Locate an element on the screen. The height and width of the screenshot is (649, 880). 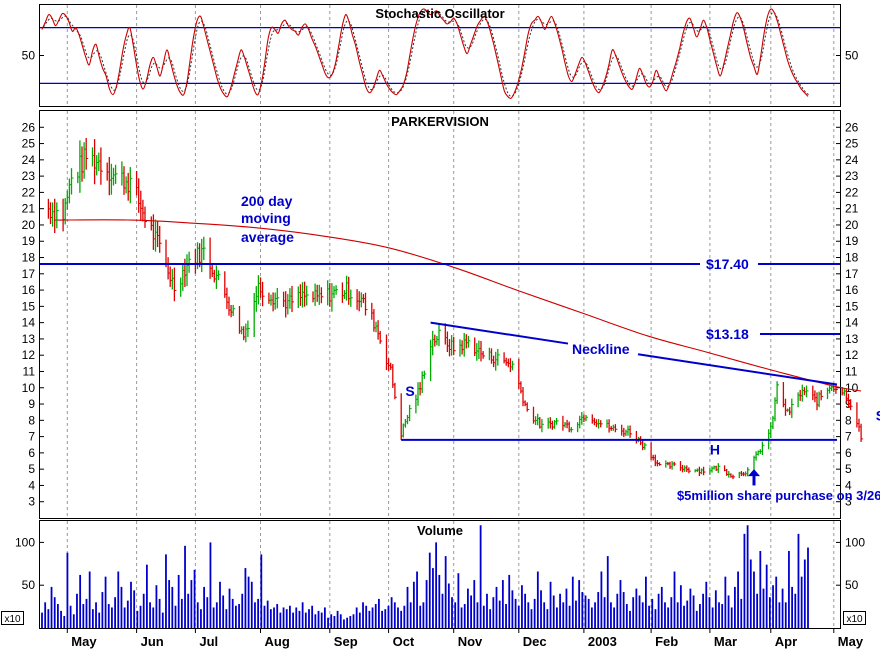
x-tick-label: Apr is located at coordinates (786, 641).